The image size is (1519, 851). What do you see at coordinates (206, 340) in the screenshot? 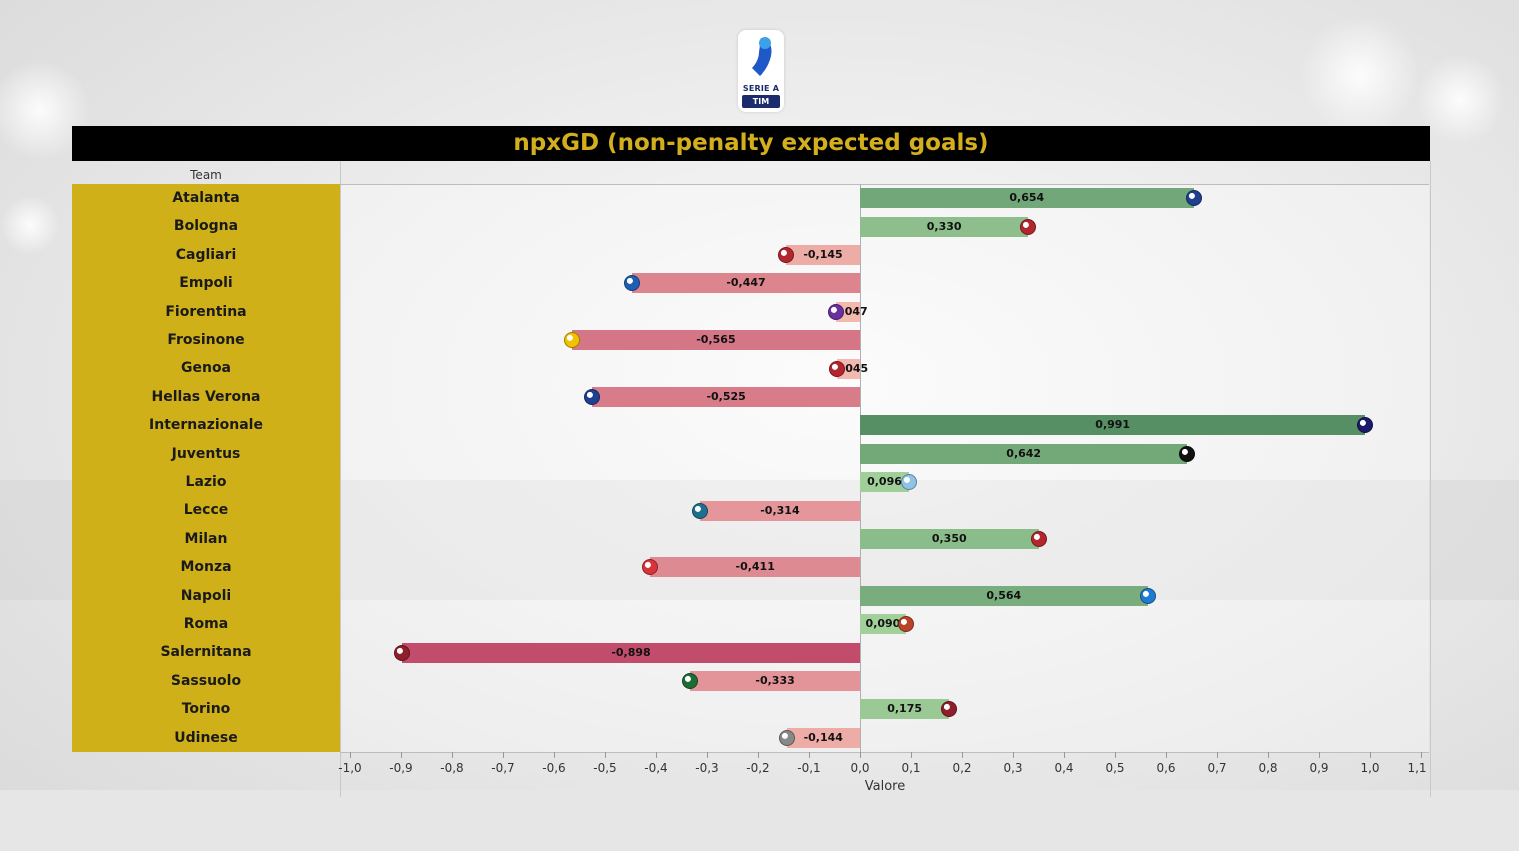
I see `team-label: Frosinone` at bounding box center [206, 340].